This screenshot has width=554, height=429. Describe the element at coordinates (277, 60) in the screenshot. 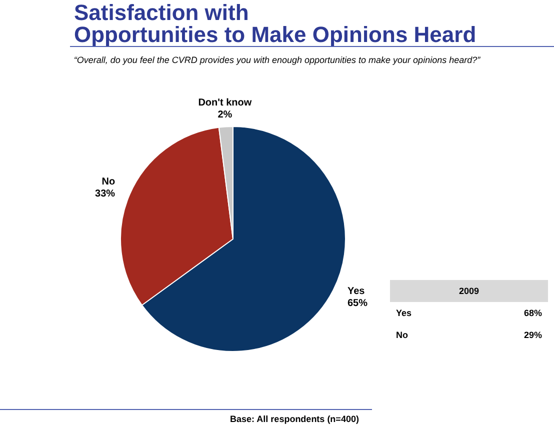

I see `chart-subtitle: “Overall, do you feel the CVRD provides you with enough opportunities to make your opinions heard?”` at that location.